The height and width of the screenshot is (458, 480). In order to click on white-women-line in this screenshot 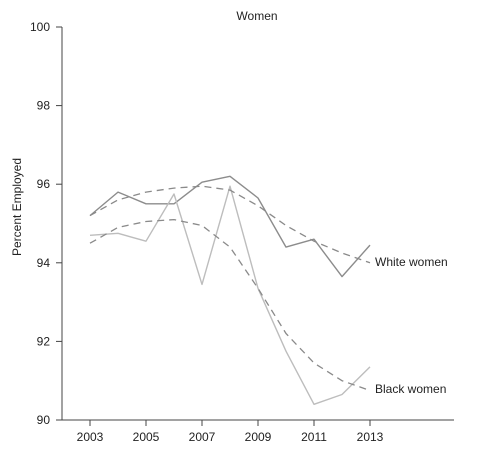, I will do `click(230, 226)`.